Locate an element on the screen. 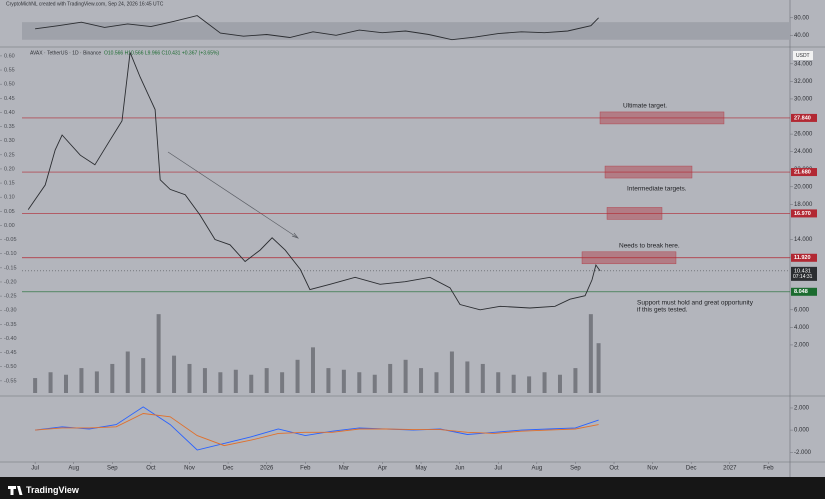 This screenshot has width=825, height=499. y-tick-label: 30.000 is located at coordinates (803, 100).